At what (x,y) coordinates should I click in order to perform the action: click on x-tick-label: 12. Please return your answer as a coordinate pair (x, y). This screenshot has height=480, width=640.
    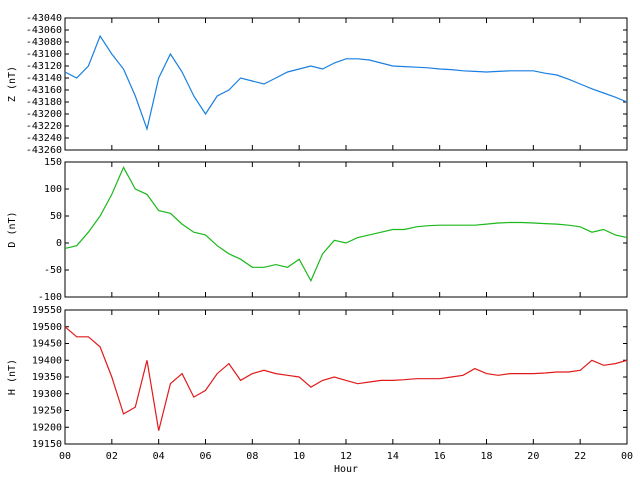
    Looking at the image, I should click on (346, 456).